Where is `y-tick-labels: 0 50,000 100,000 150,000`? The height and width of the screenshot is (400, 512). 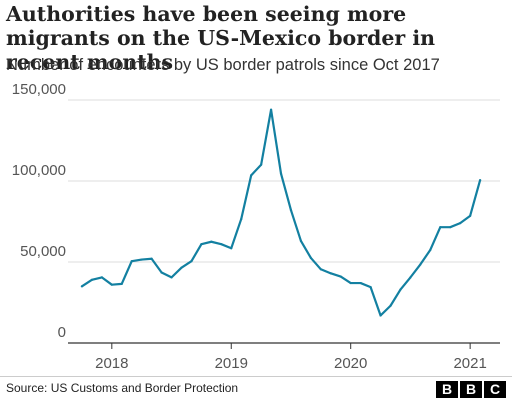 y-tick-labels: 0 50,000 100,000 150,000 is located at coordinates (39, 211).